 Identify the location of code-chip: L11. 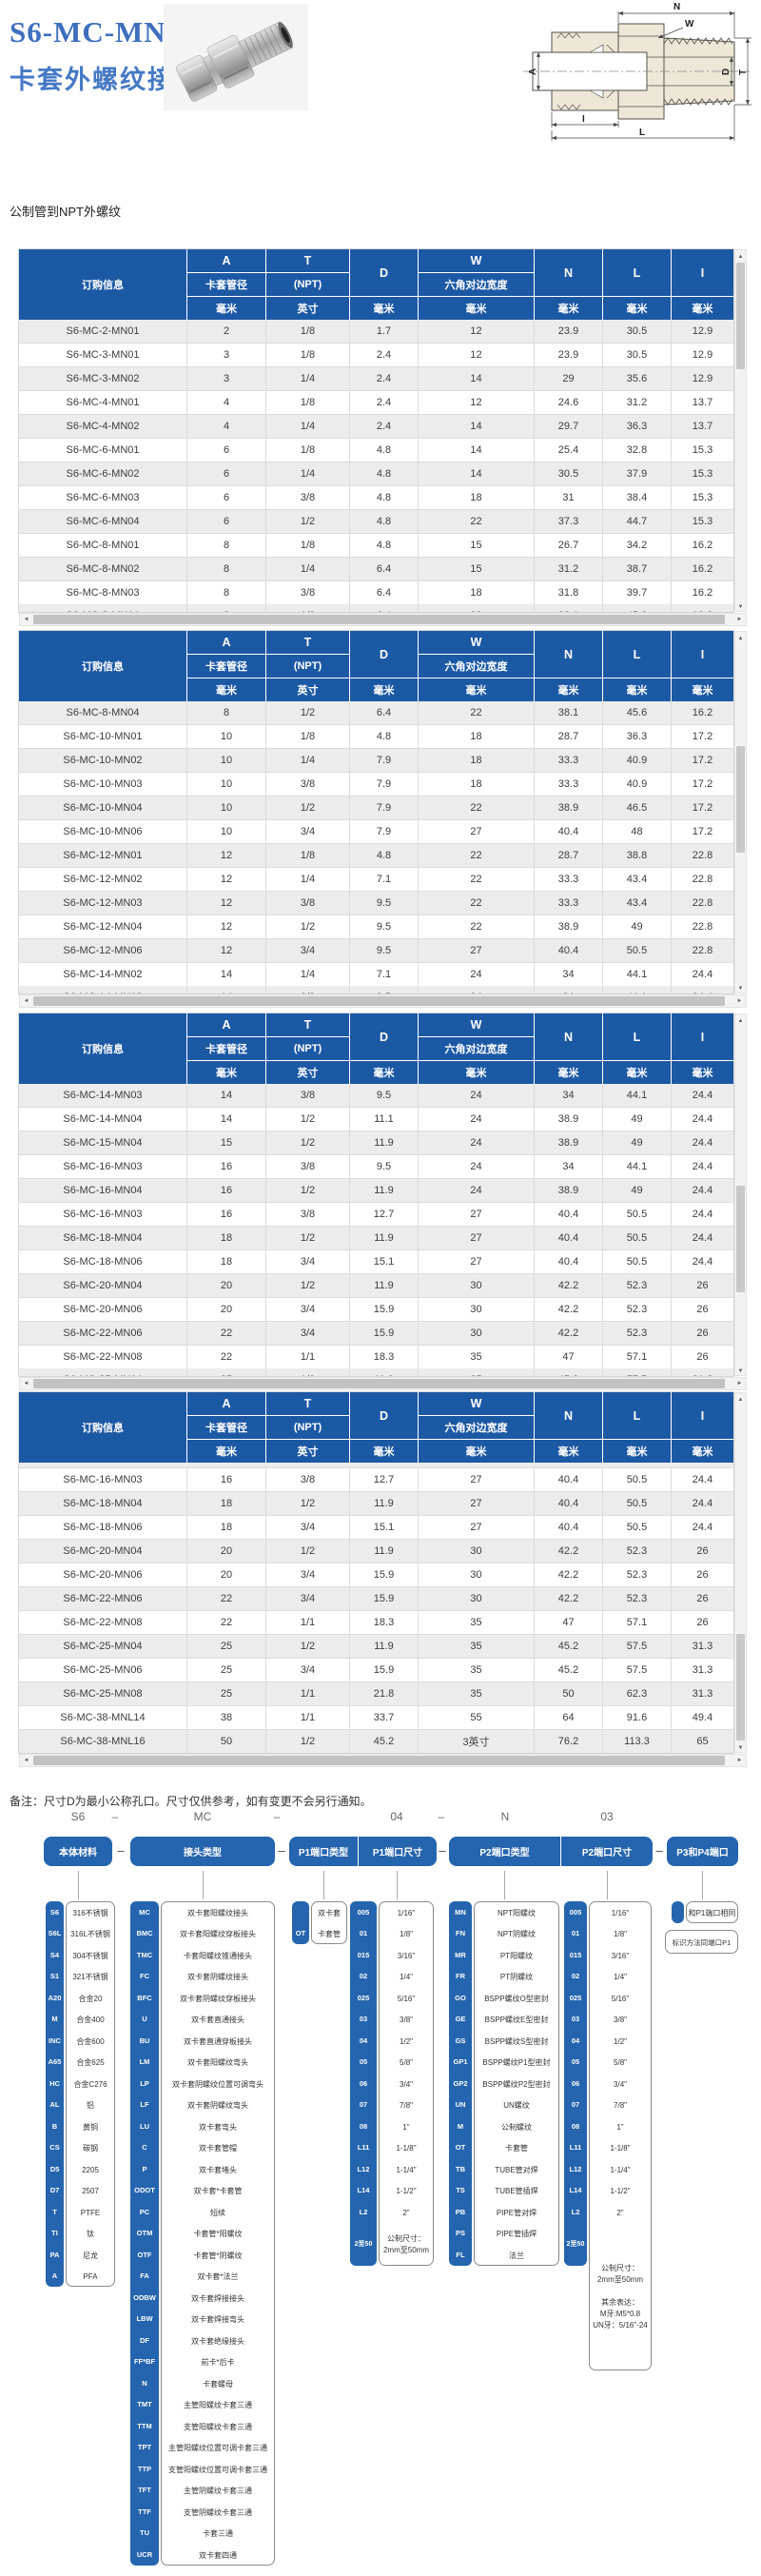
(576, 2148).